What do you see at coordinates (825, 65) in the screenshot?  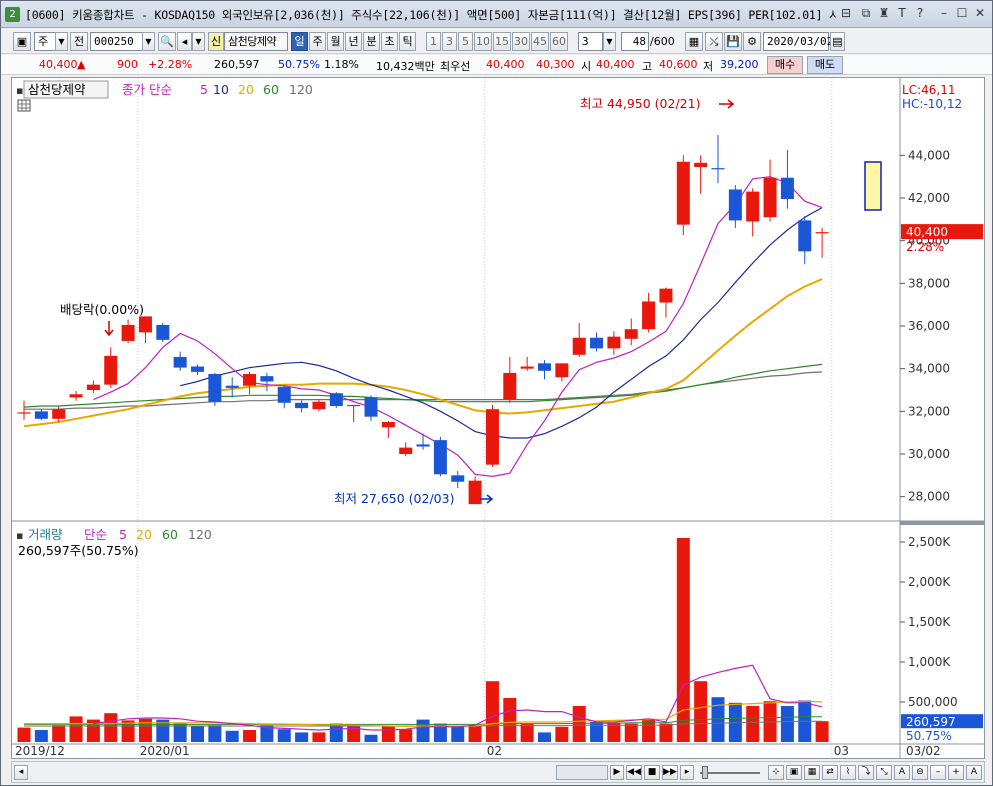 I see `sell-button: 매도` at bounding box center [825, 65].